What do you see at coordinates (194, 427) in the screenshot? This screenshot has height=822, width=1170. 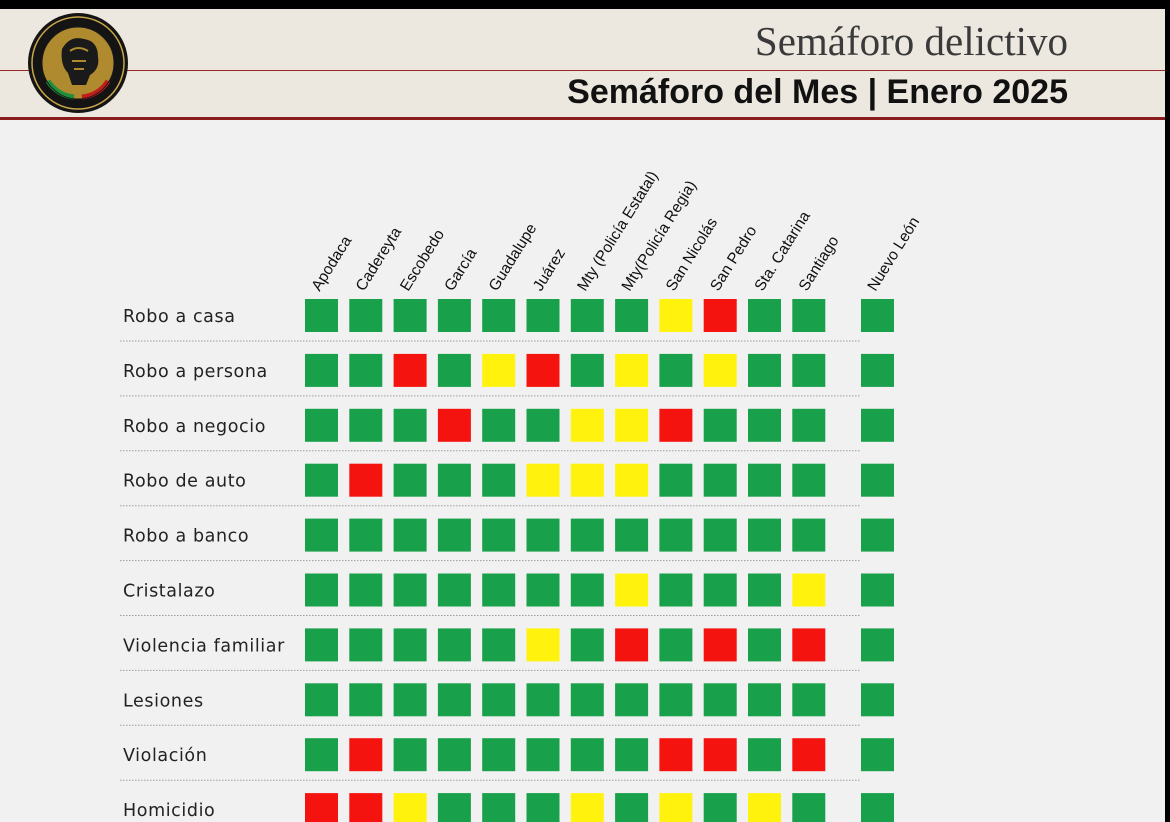 I see `row-label: Robo a negocio` at bounding box center [194, 427].